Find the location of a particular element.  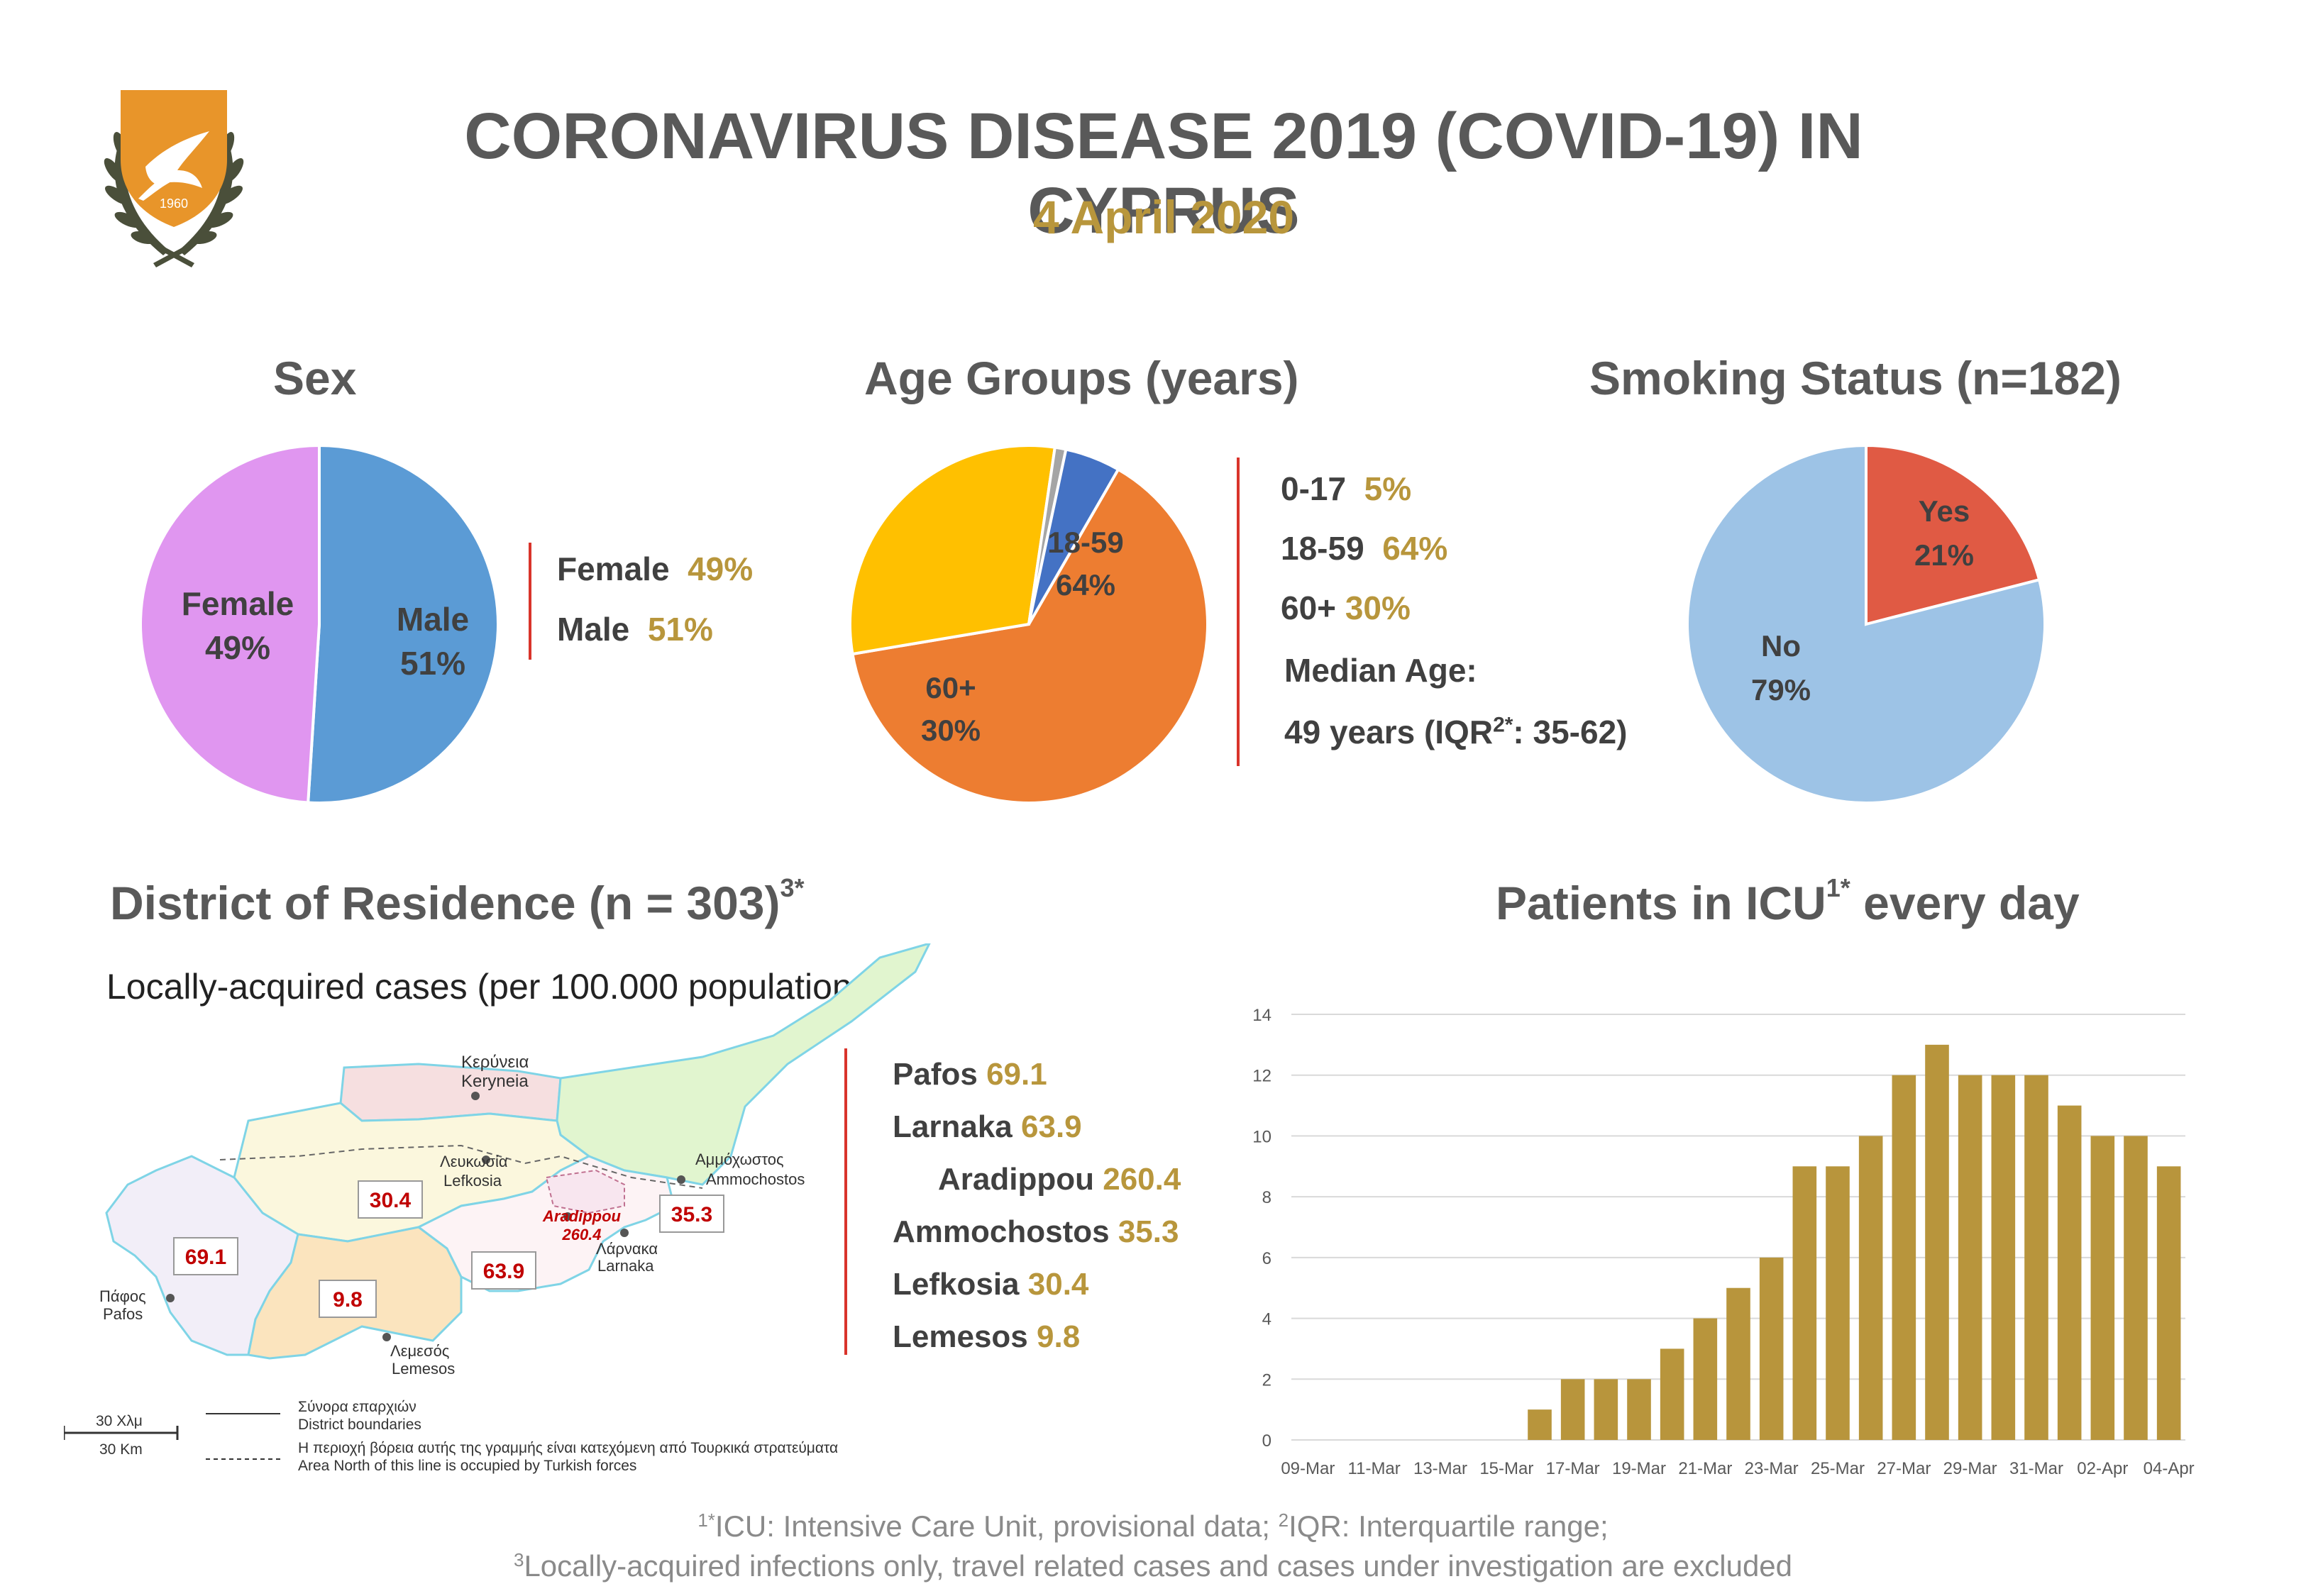

icu-bar-16-Mar is located at coordinates (1540, 1424).